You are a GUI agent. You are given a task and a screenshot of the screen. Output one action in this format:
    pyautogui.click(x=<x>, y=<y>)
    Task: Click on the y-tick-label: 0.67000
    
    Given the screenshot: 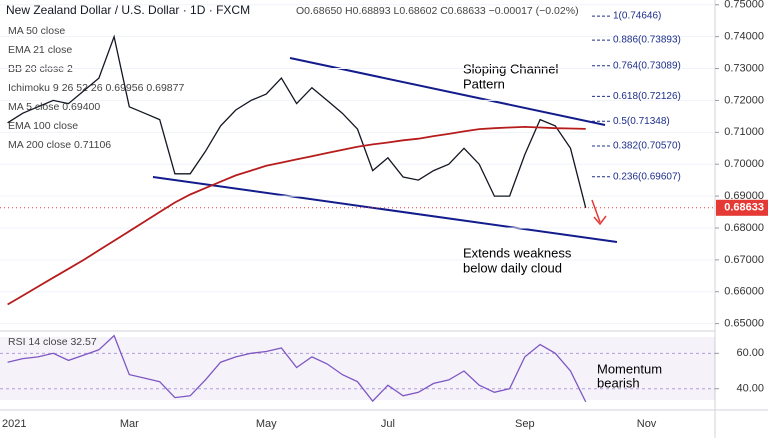 What is the action you would take?
    pyautogui.click(x=744, y=260)
    